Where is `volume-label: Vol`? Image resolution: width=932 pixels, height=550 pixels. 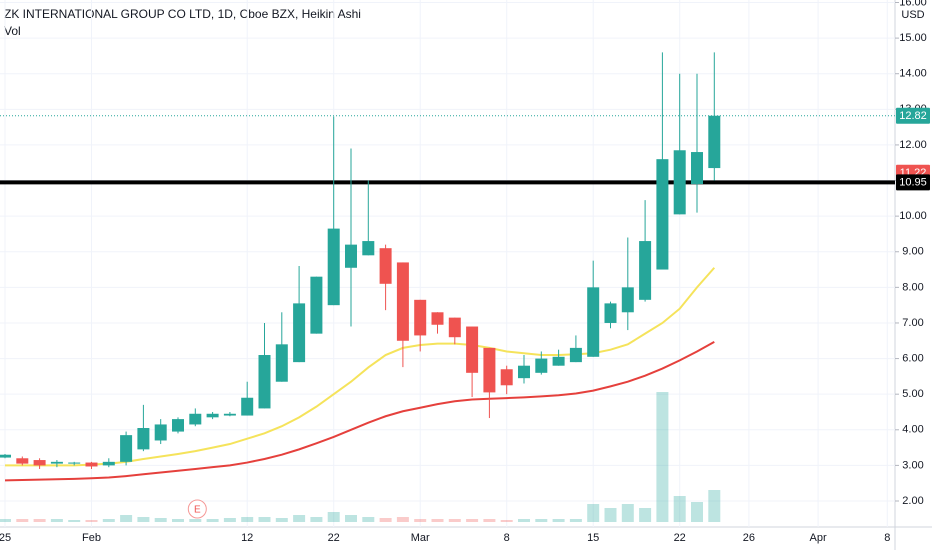
volume-label: Vol is located at coordinates (12, 31).